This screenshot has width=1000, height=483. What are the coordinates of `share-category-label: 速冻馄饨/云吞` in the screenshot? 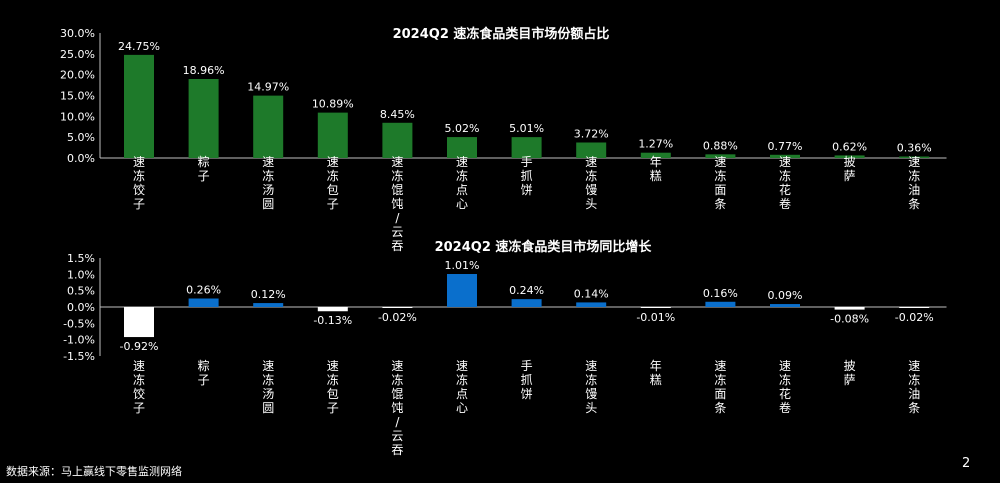 It's located at (397, 204).